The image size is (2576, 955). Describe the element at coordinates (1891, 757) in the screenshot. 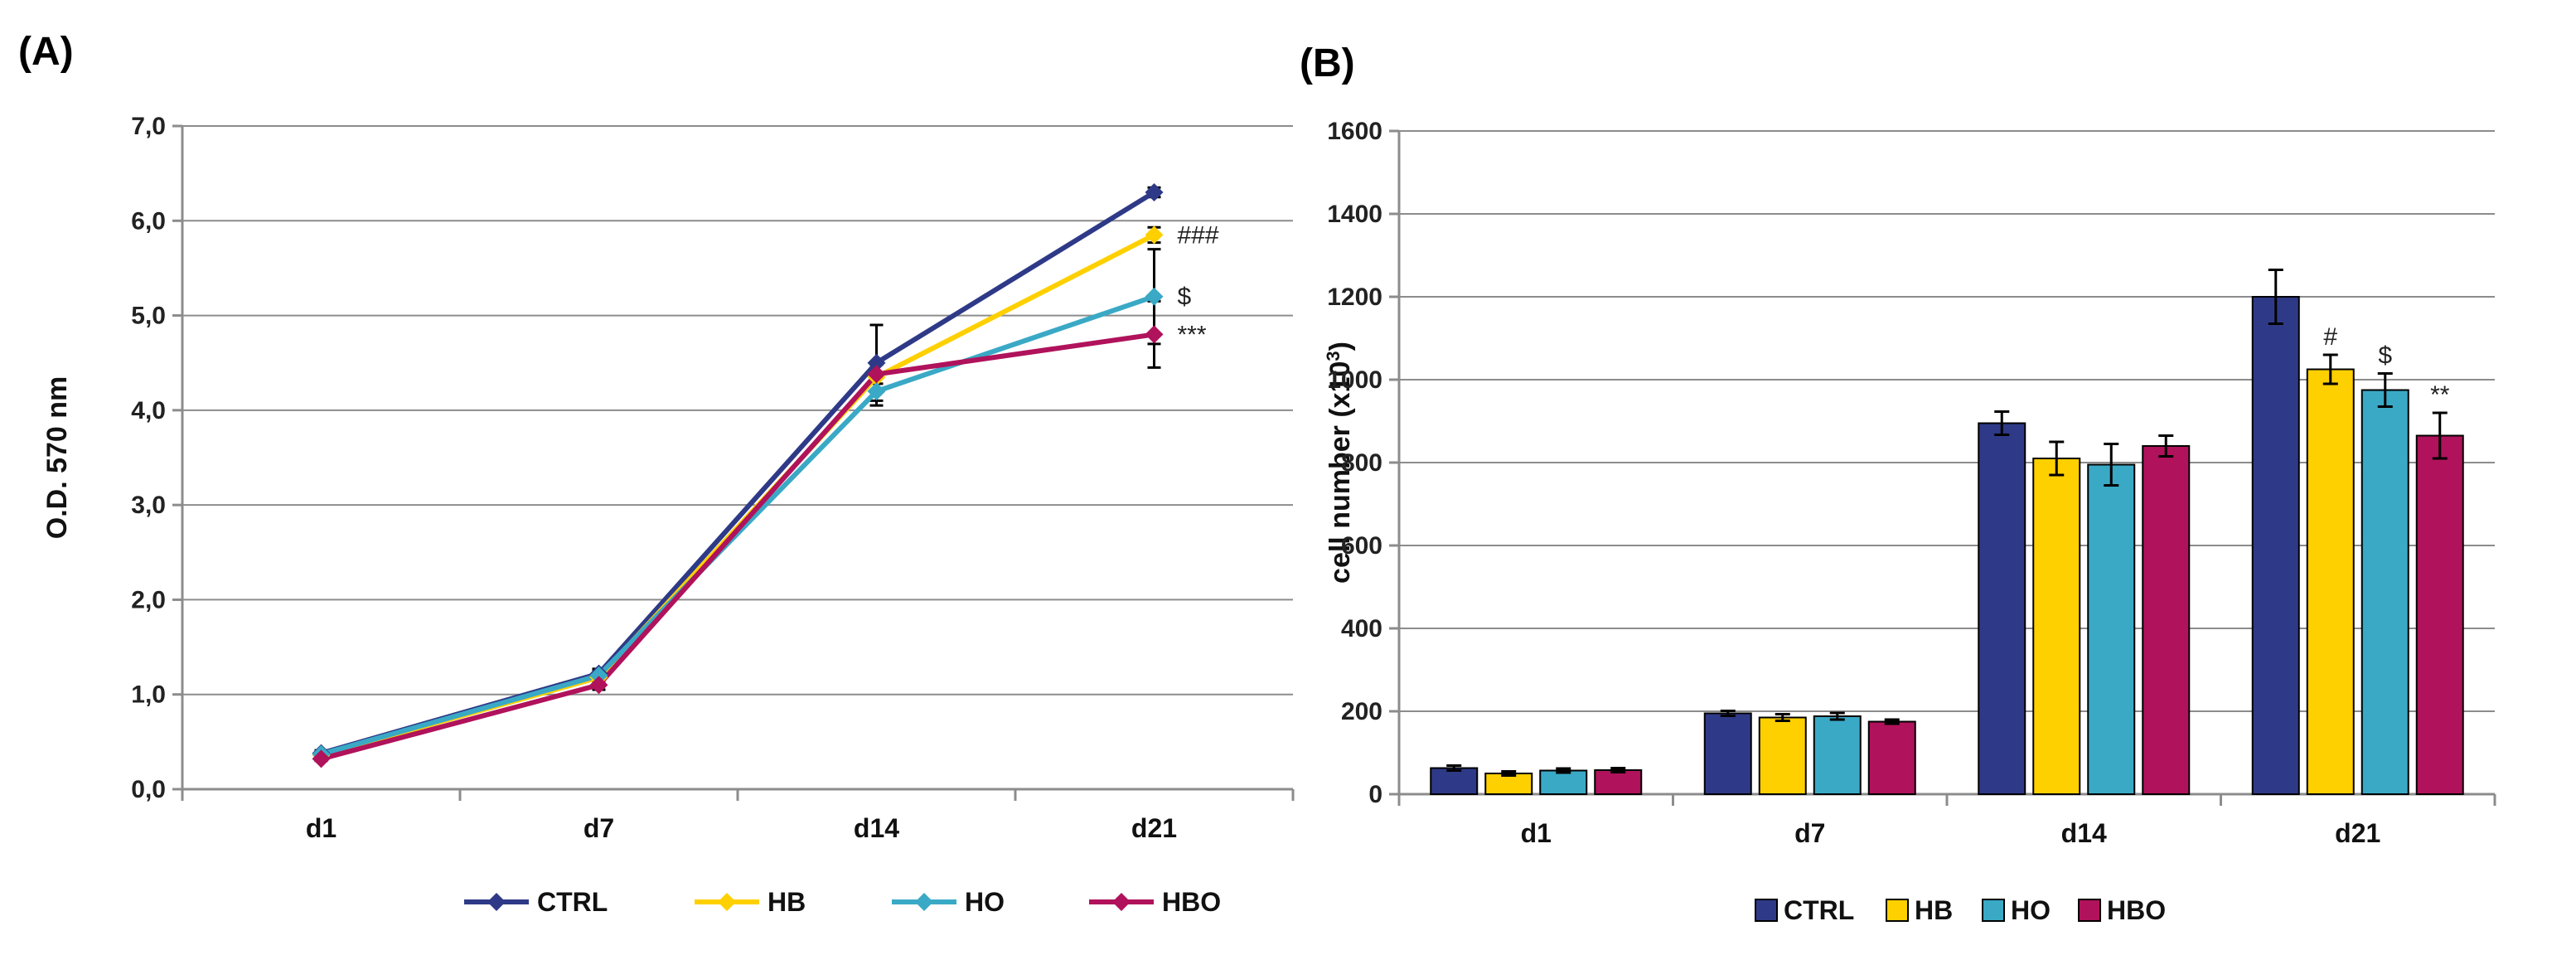

I see `panel-b-bar-hbo-d7` at that location.